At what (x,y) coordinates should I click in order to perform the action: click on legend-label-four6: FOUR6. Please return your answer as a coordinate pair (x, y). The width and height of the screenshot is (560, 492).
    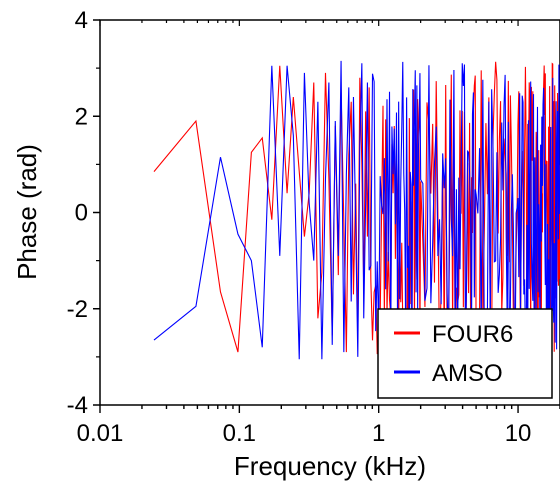
    Looking at the image, I should click on (472, 334).